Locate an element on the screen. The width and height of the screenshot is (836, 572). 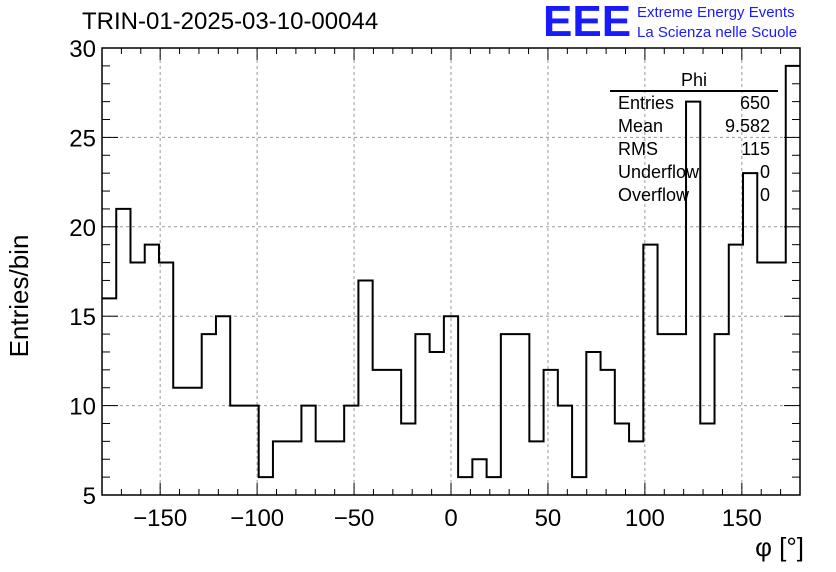
stats-key: Mean is located at coordinates (641, 126).